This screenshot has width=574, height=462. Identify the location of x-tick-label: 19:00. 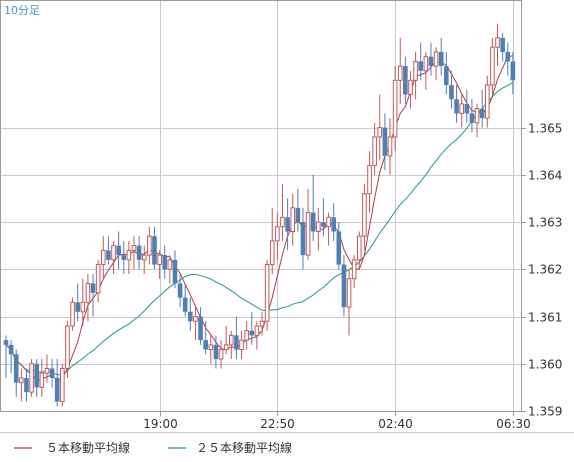
(160, 424).